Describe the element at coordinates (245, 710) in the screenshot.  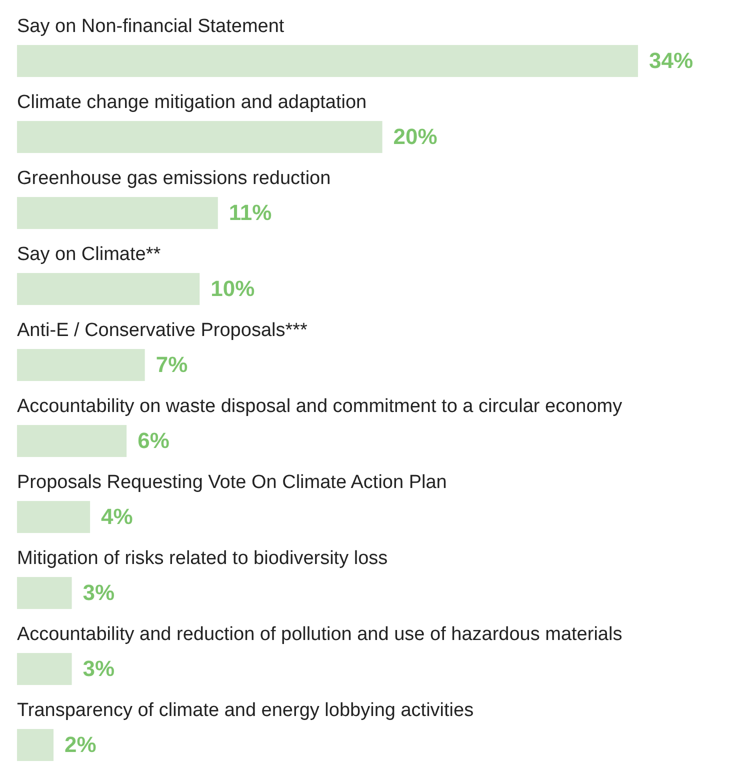
I see `y-tick-label: Transparency of climate and energy lobbying activities` at that location.